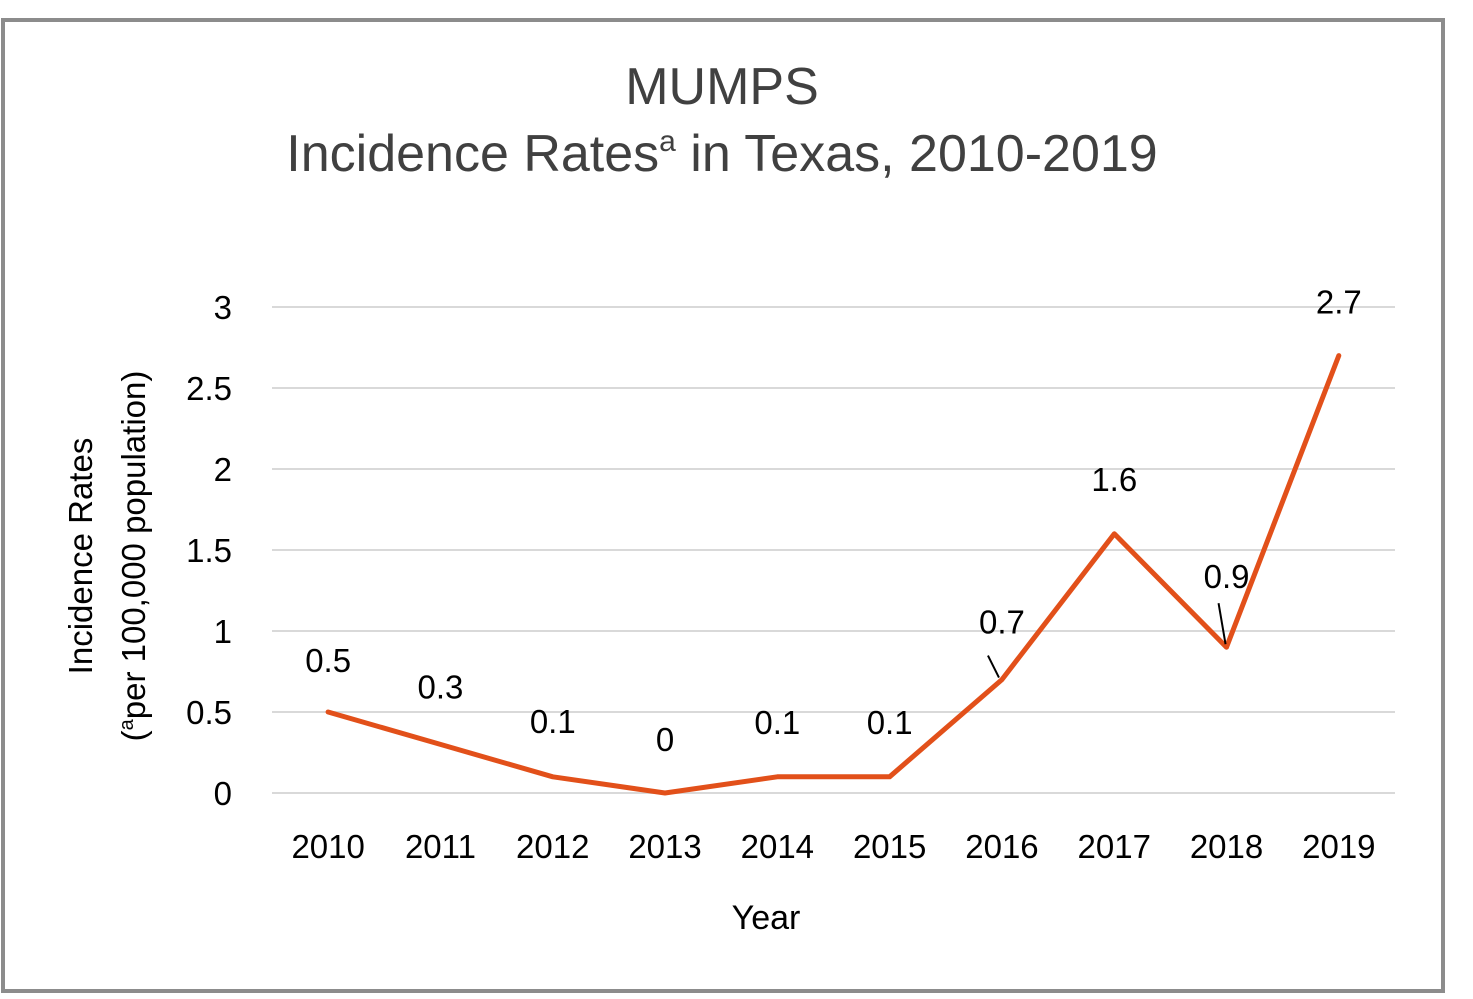 The image size is (1473, 999). I want to click on y-axis-title-second: (aper 100,000 population), so click(133, 556).